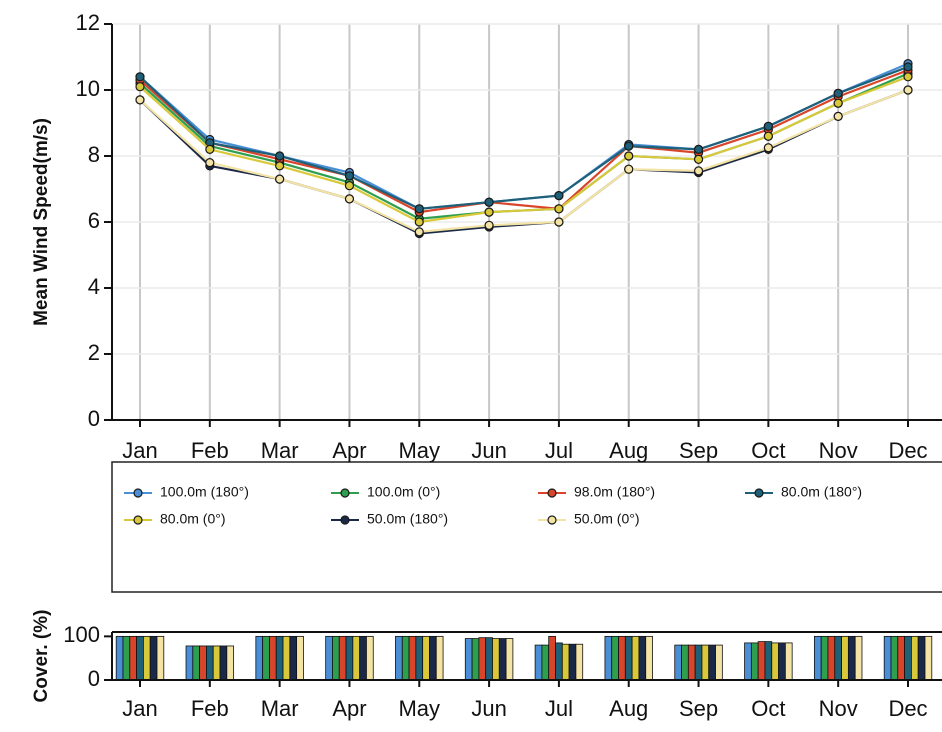 Image resolution: width=942 pixels, height=732 pixels. What do you see at coordinates (407, 519) in the screenshot?
I see `legend-label: 50.0m (180°)` at bounding box center [407, 519].